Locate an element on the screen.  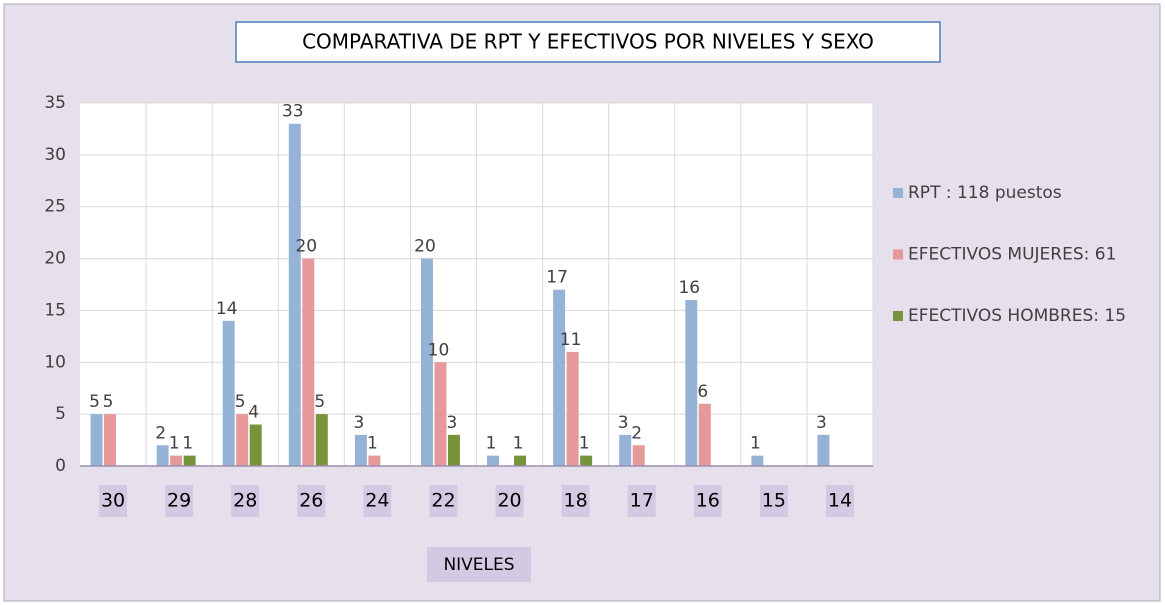
x-tick-label: 15 is located at coordinates (774, 501).